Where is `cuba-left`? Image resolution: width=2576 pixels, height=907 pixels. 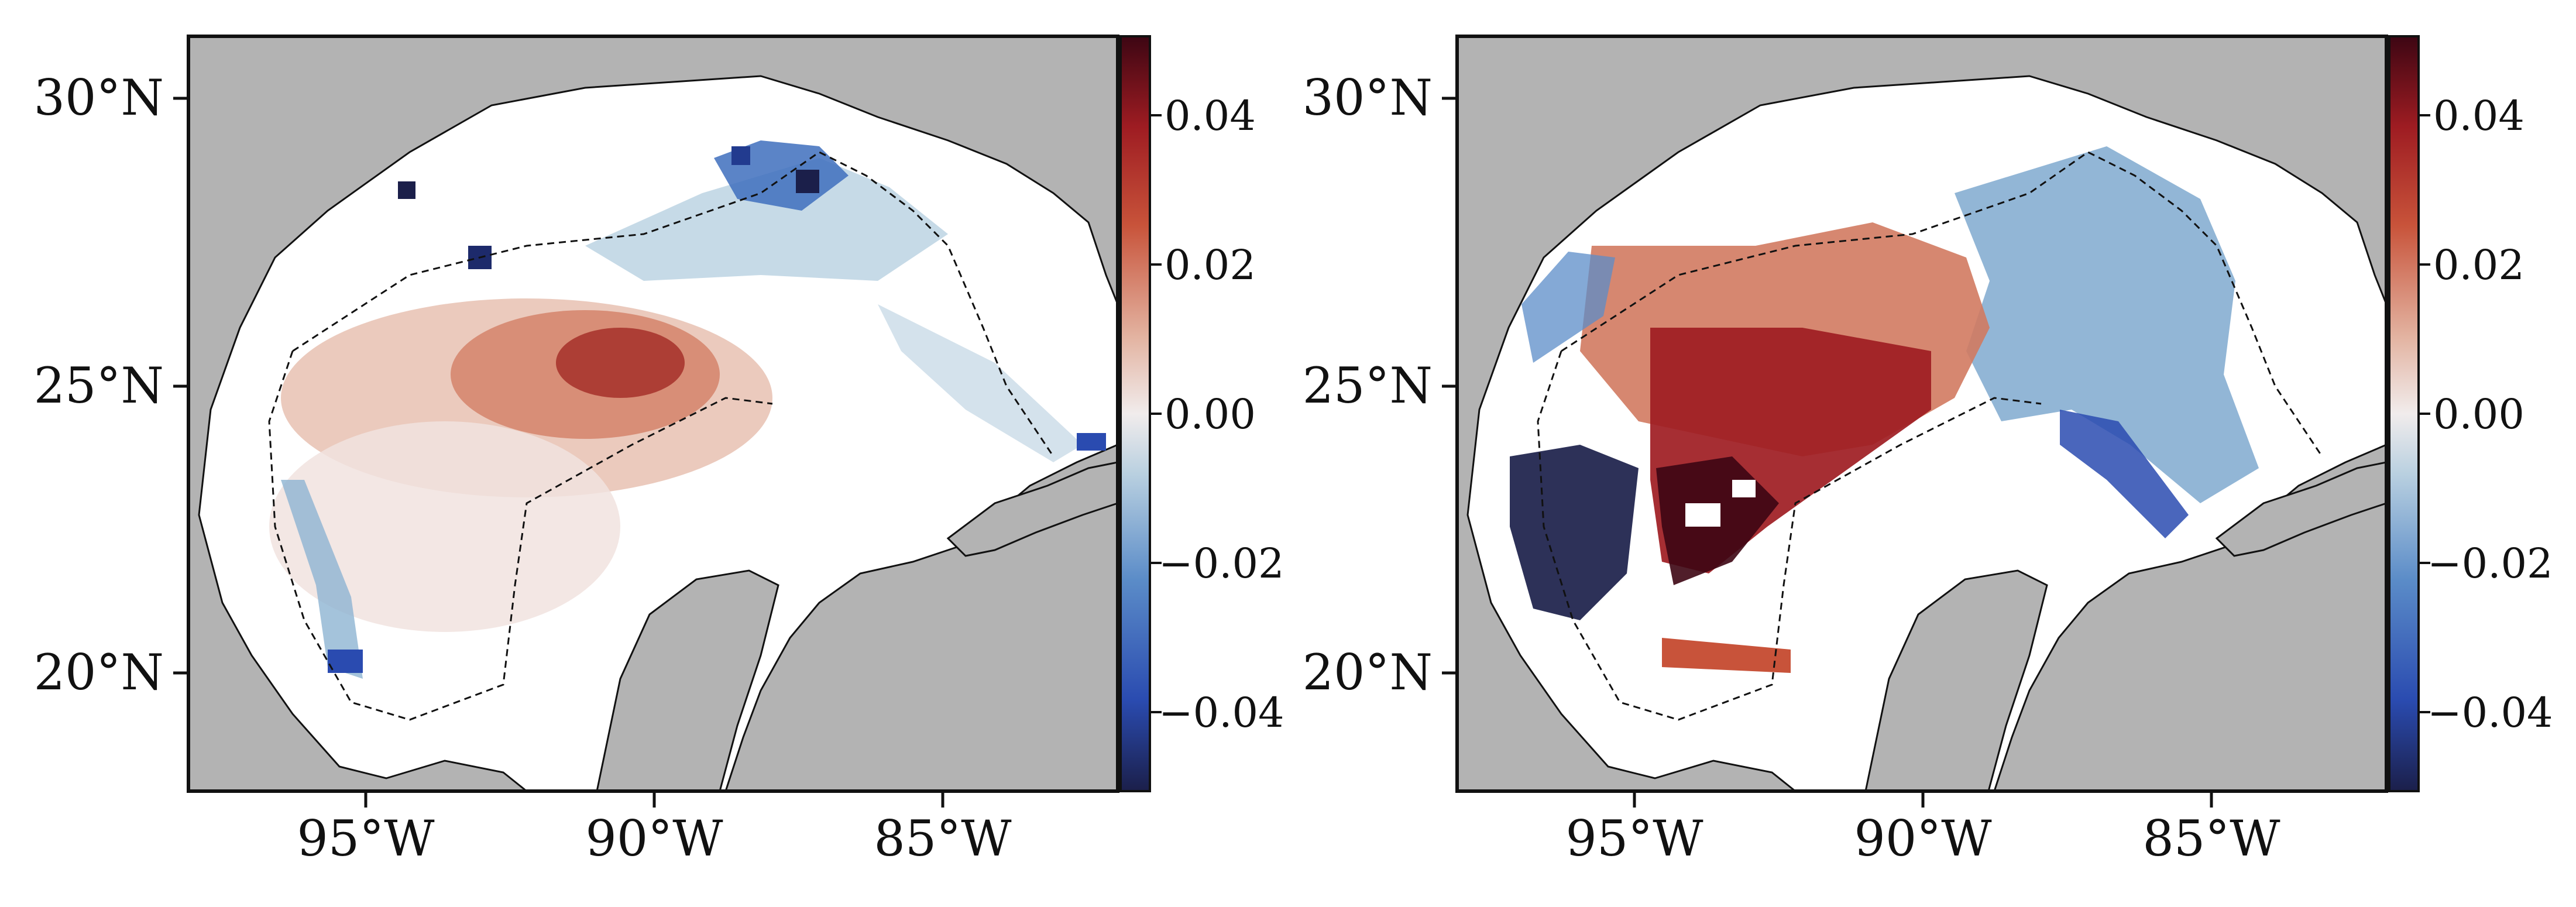 cuba-left is located at coordinates (1032, 509).